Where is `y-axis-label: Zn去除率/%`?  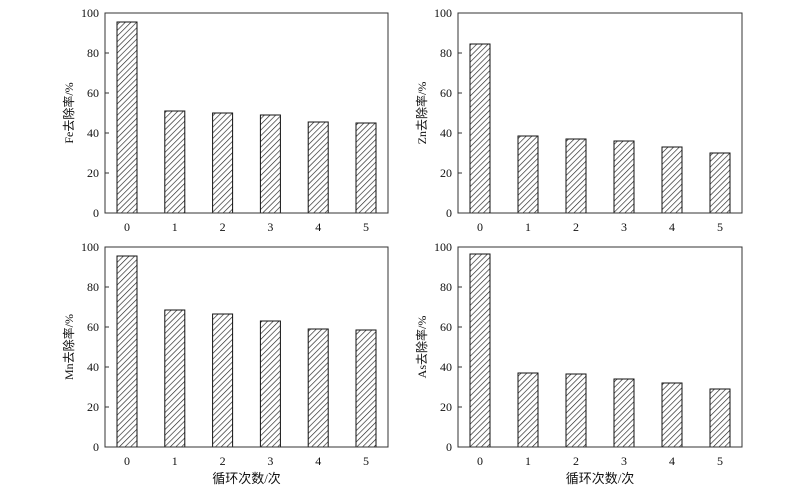
y-axis-label: Zn去除率/% is located at coordinates (421, 113).